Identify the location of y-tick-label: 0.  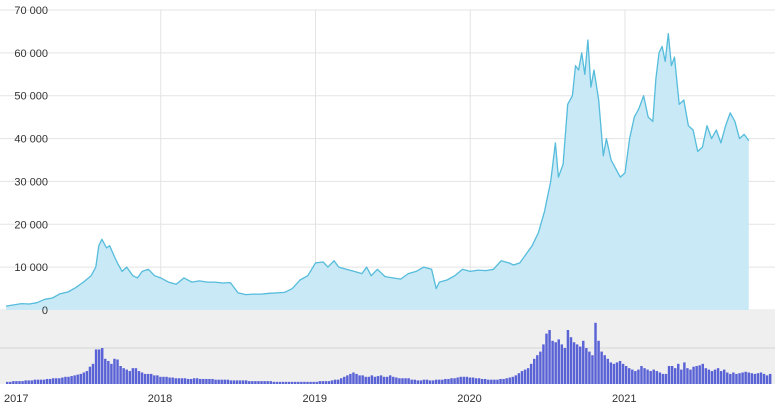
(45, 311).